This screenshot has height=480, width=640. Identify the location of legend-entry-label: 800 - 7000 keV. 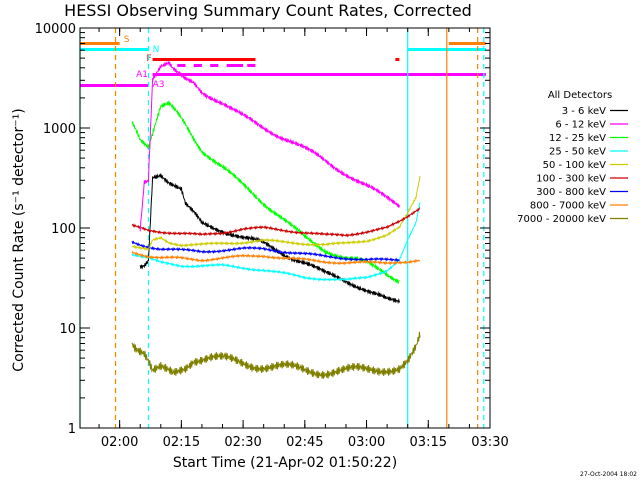
(568, 206).